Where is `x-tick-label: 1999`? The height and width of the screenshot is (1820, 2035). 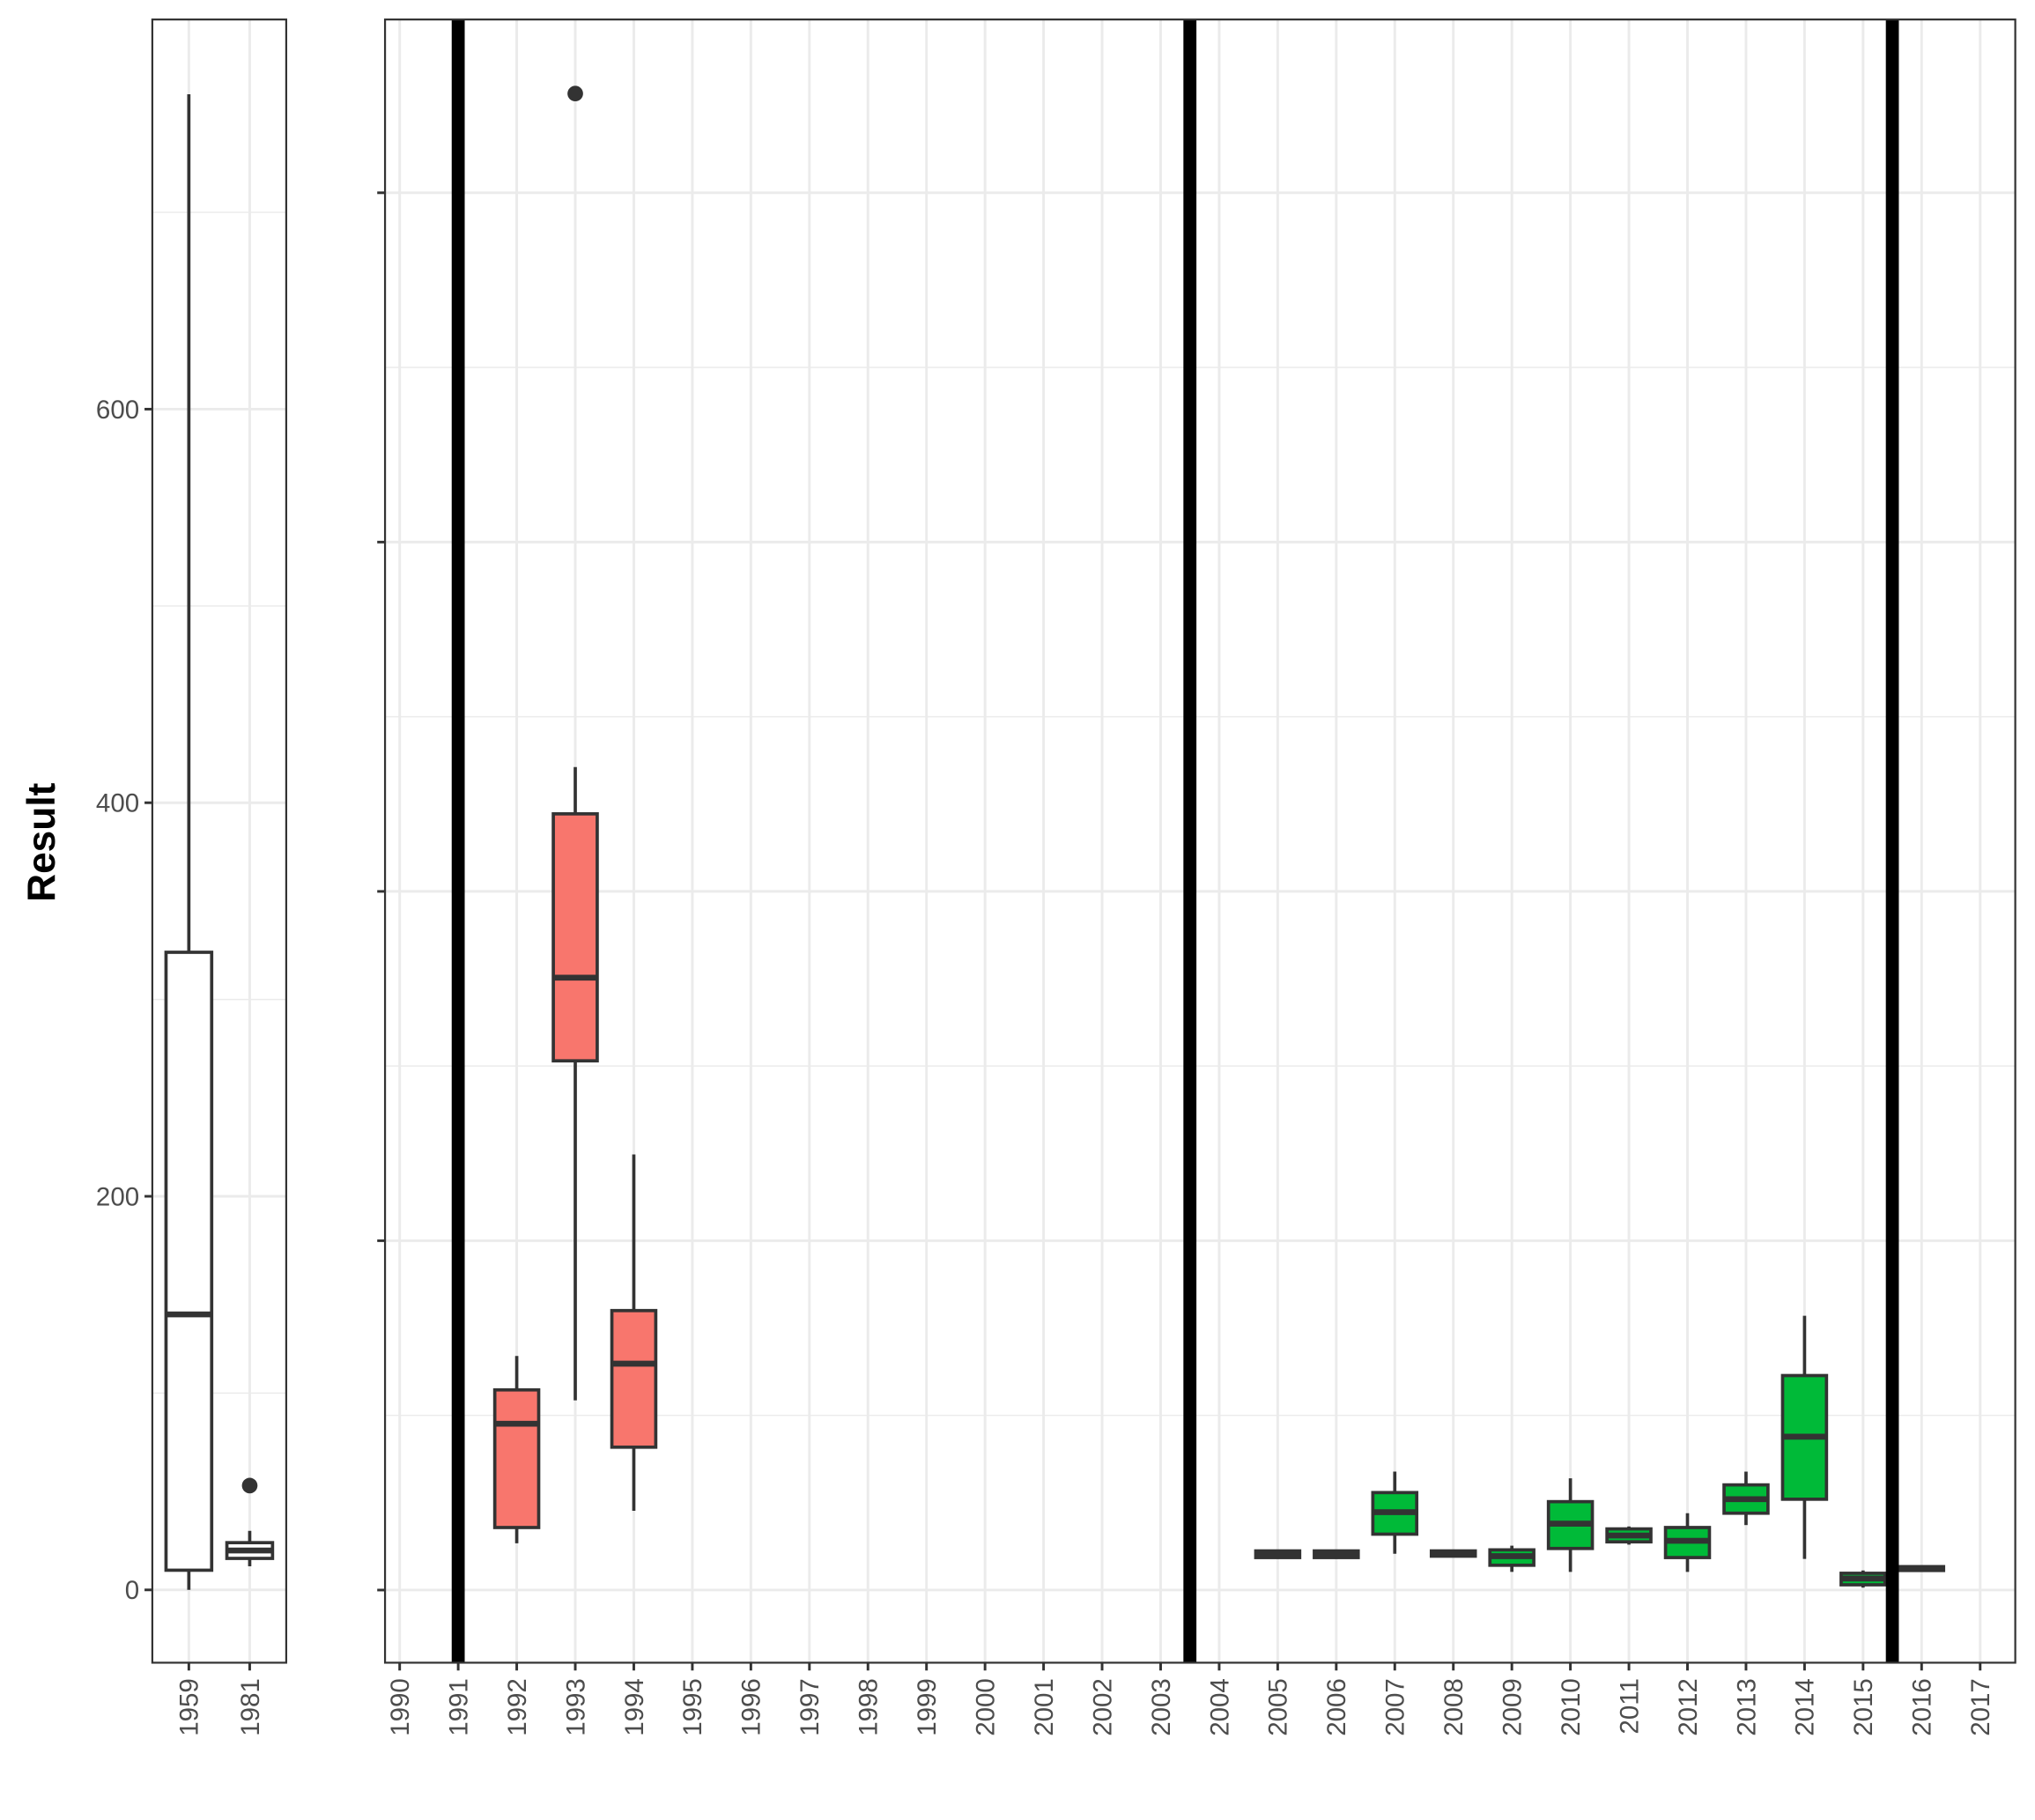
x-tick-label: 1999 is located at coordinates (927, 1707).